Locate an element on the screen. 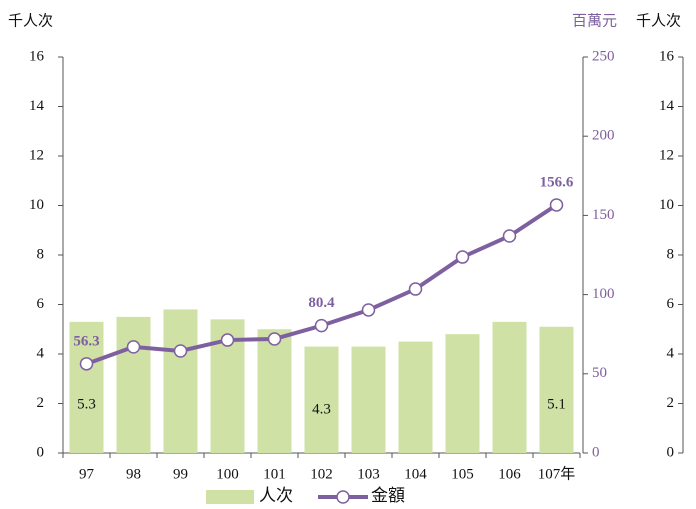  bar-label: 5.3 is located at coordinates (86, 404).